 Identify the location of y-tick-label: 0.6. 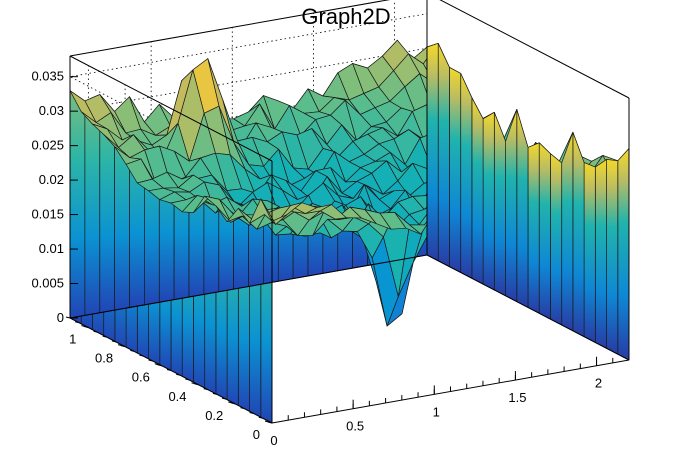
(141, 377).